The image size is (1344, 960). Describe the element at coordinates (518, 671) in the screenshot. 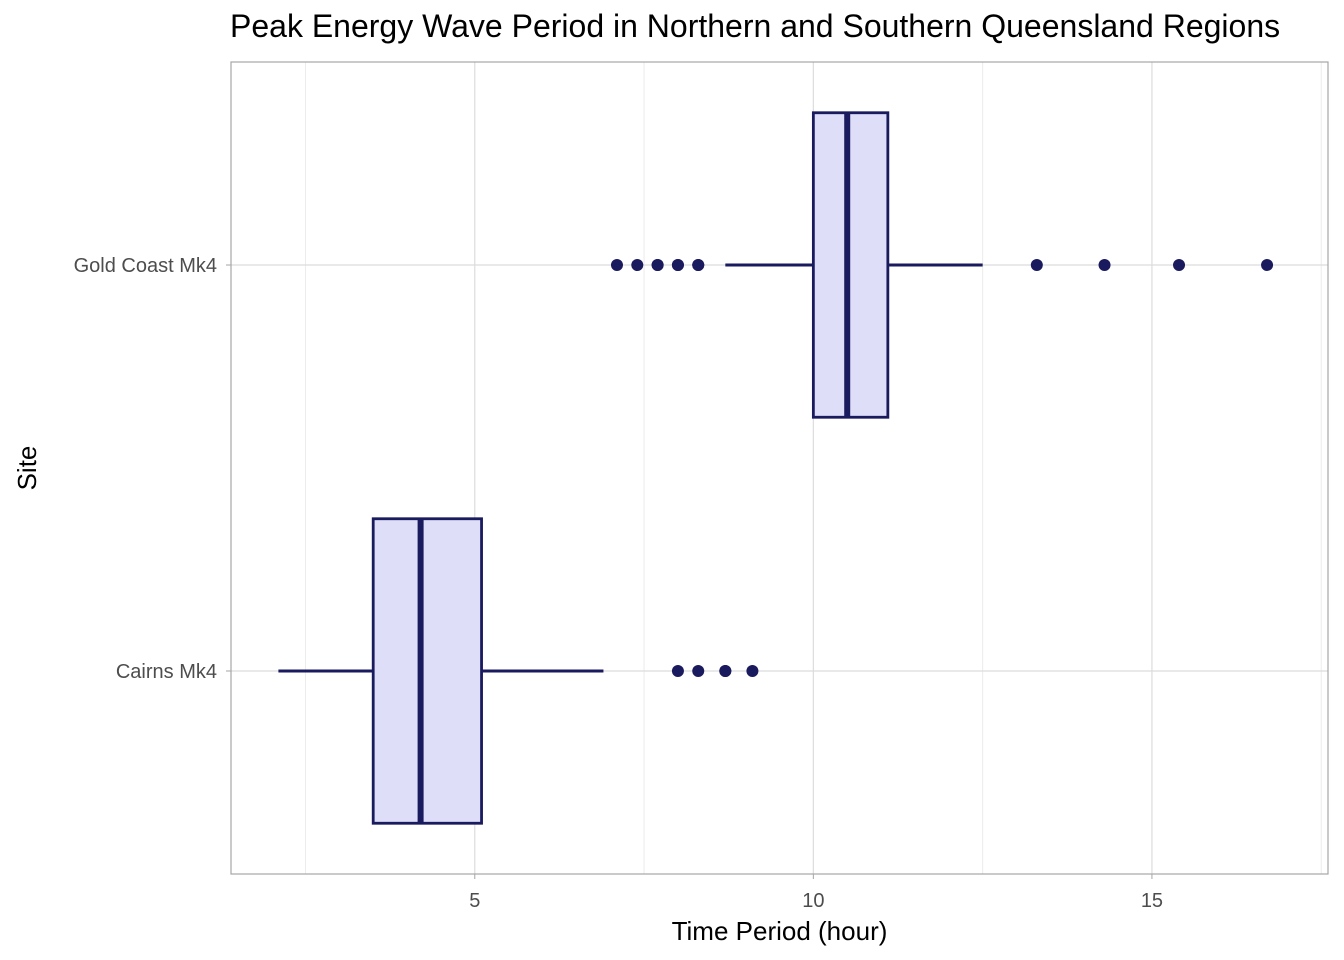

I see `box-group` at that location.